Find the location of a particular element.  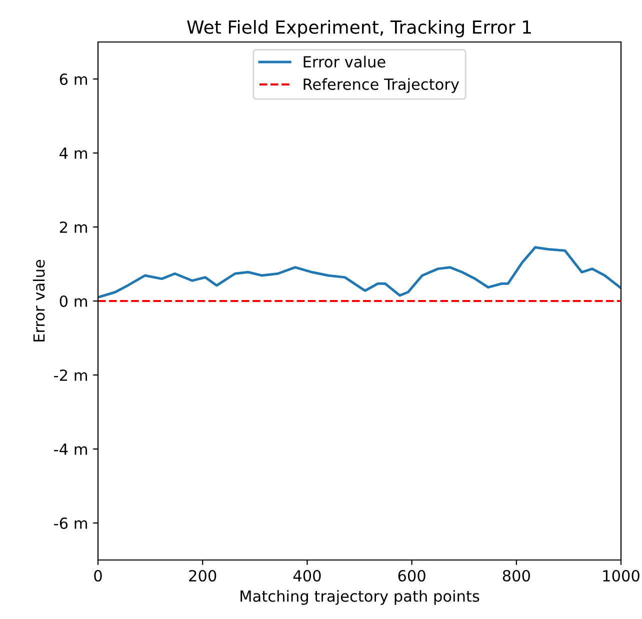

y-tick-label: 2 m is located at coordinates (73, 227).